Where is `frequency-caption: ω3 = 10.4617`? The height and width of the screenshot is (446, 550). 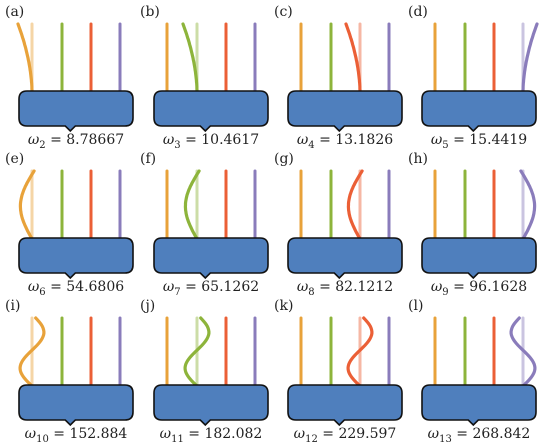 frequency-caption: ω3 = 10.4617 is located at coordinates (211, 141).